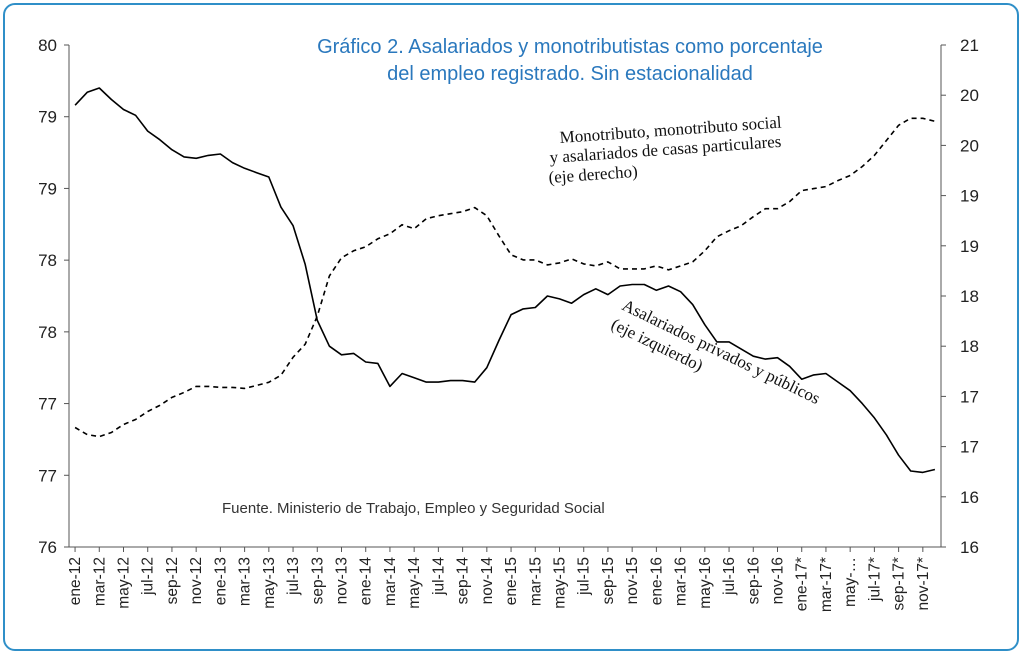 Image resolution: width=1024 pixels, height=656 pixels. What do you see at coordinates (414, 583) in the screenshot?
I see `x-tick-label: may-14` at bounding box center [414, 583].